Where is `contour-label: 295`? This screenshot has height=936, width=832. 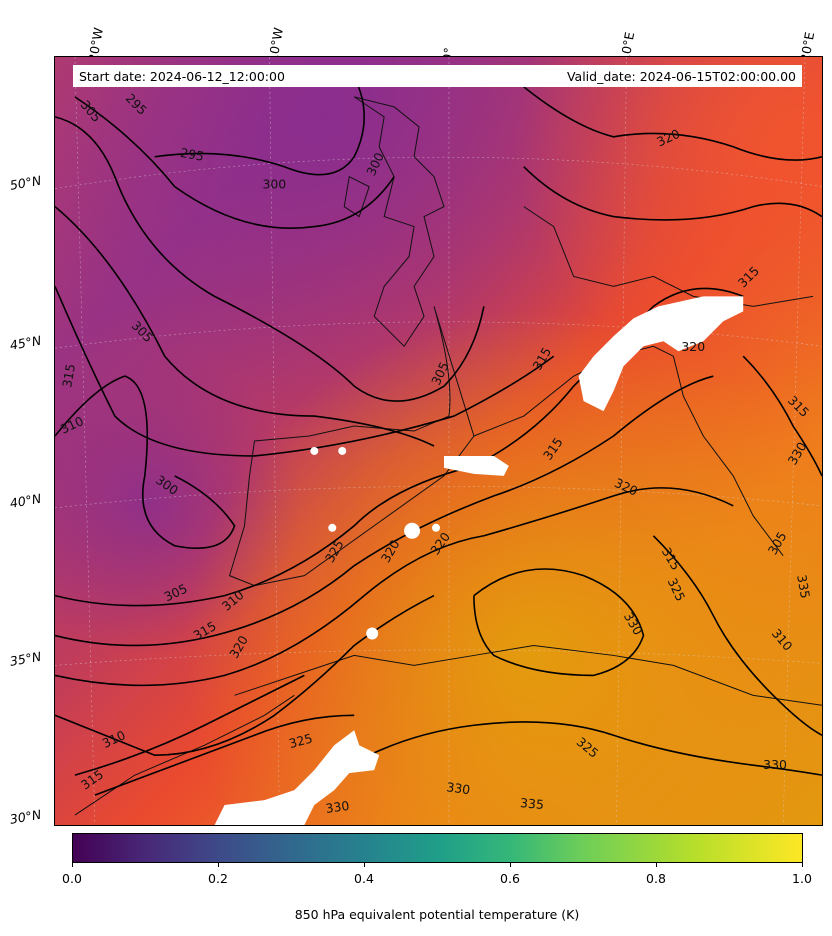
contour-label: 295 is located at coordinates (192, 154).